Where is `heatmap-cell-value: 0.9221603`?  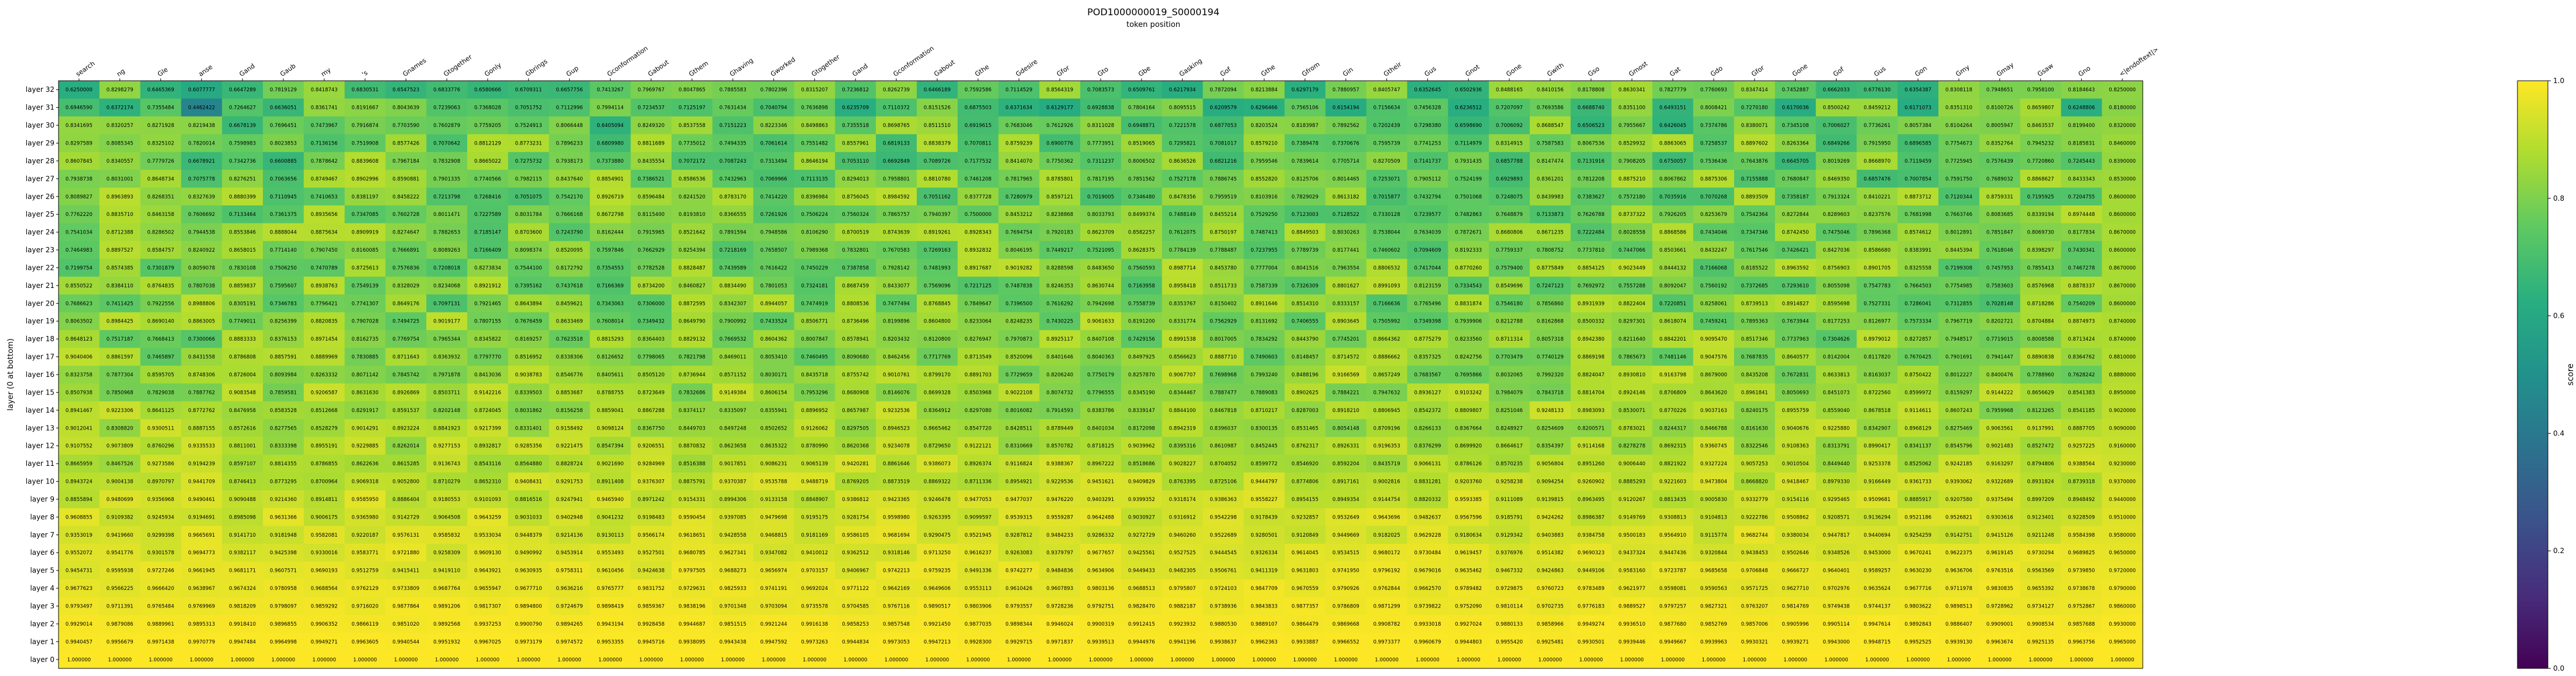
heatmap-cell-value: 0.9221603 is located at coordinates (1672, 482).